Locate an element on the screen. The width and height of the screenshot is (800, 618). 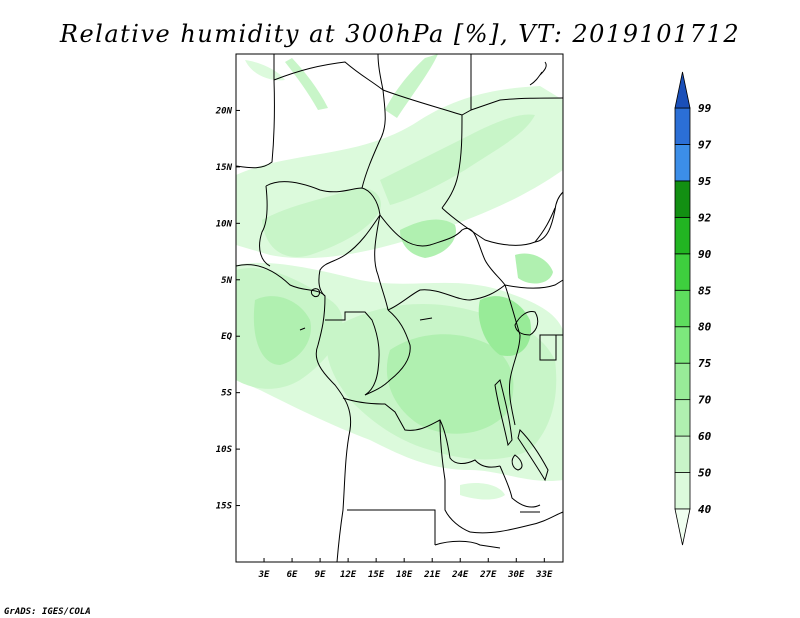
colorbar-label: 85 is located at coordinates (705, 290).